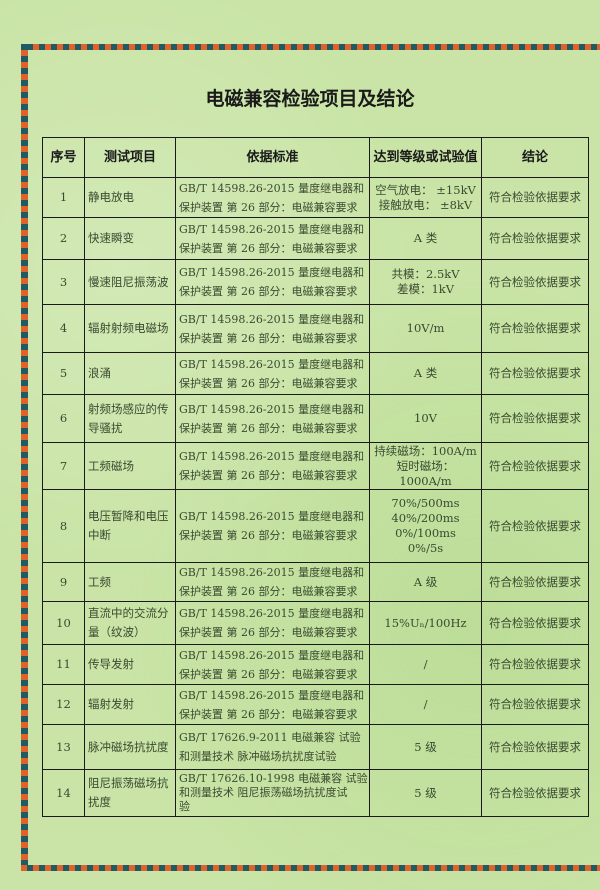 Image resolution: width=600 pixels, height=890 pixels. Describe the element at coordinates (272, 747) in the screenshot. I see `standard-cell: GB/T 17626.9-2011 电磁兼容 试验 和测量技术 脉冲磁场抗扰度试验` at that location.